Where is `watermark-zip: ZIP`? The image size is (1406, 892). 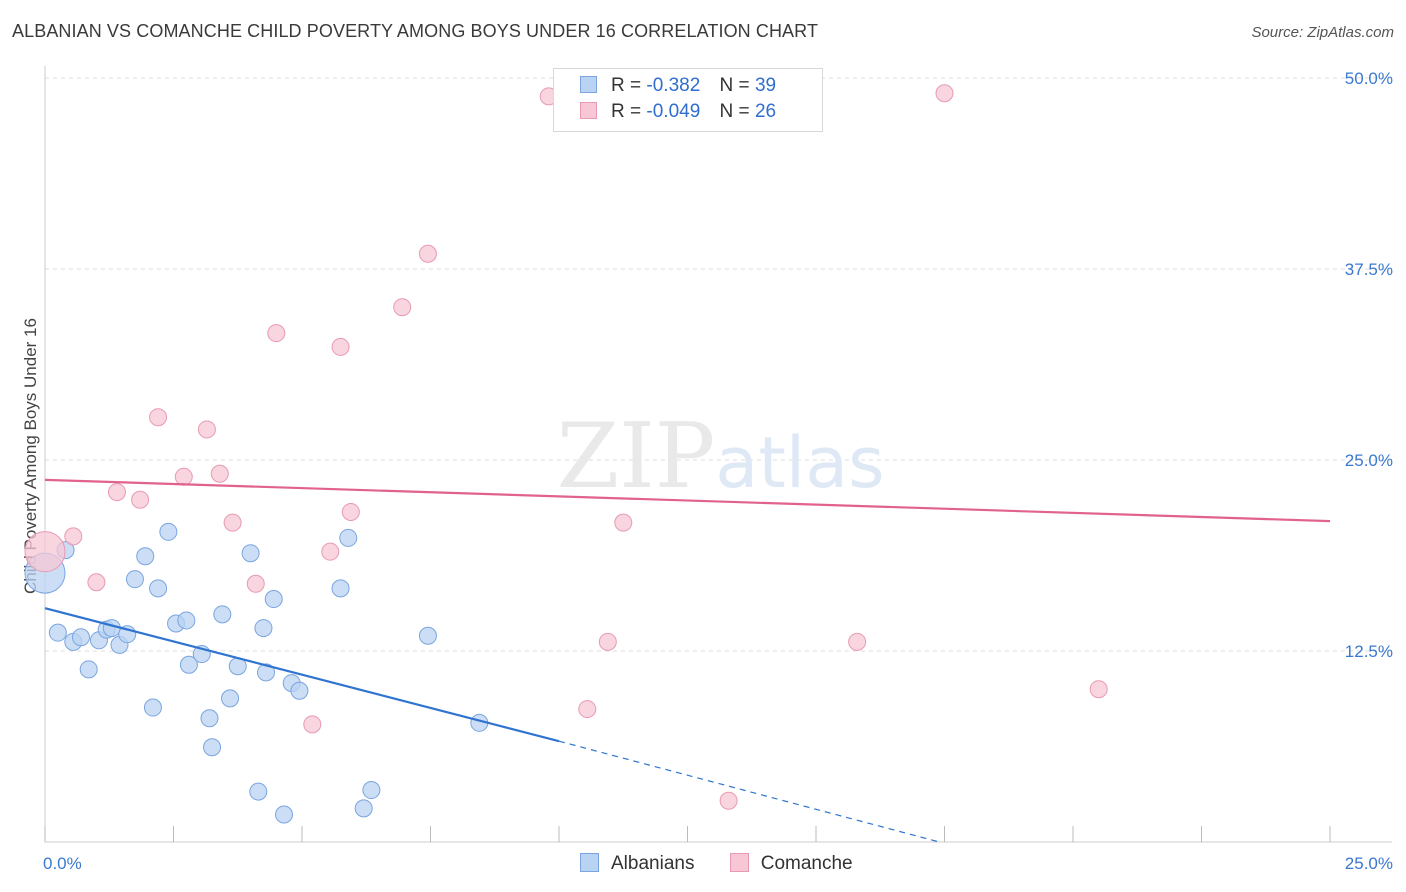
watermark-zip: ZIP is located at coordinates (636, 456).